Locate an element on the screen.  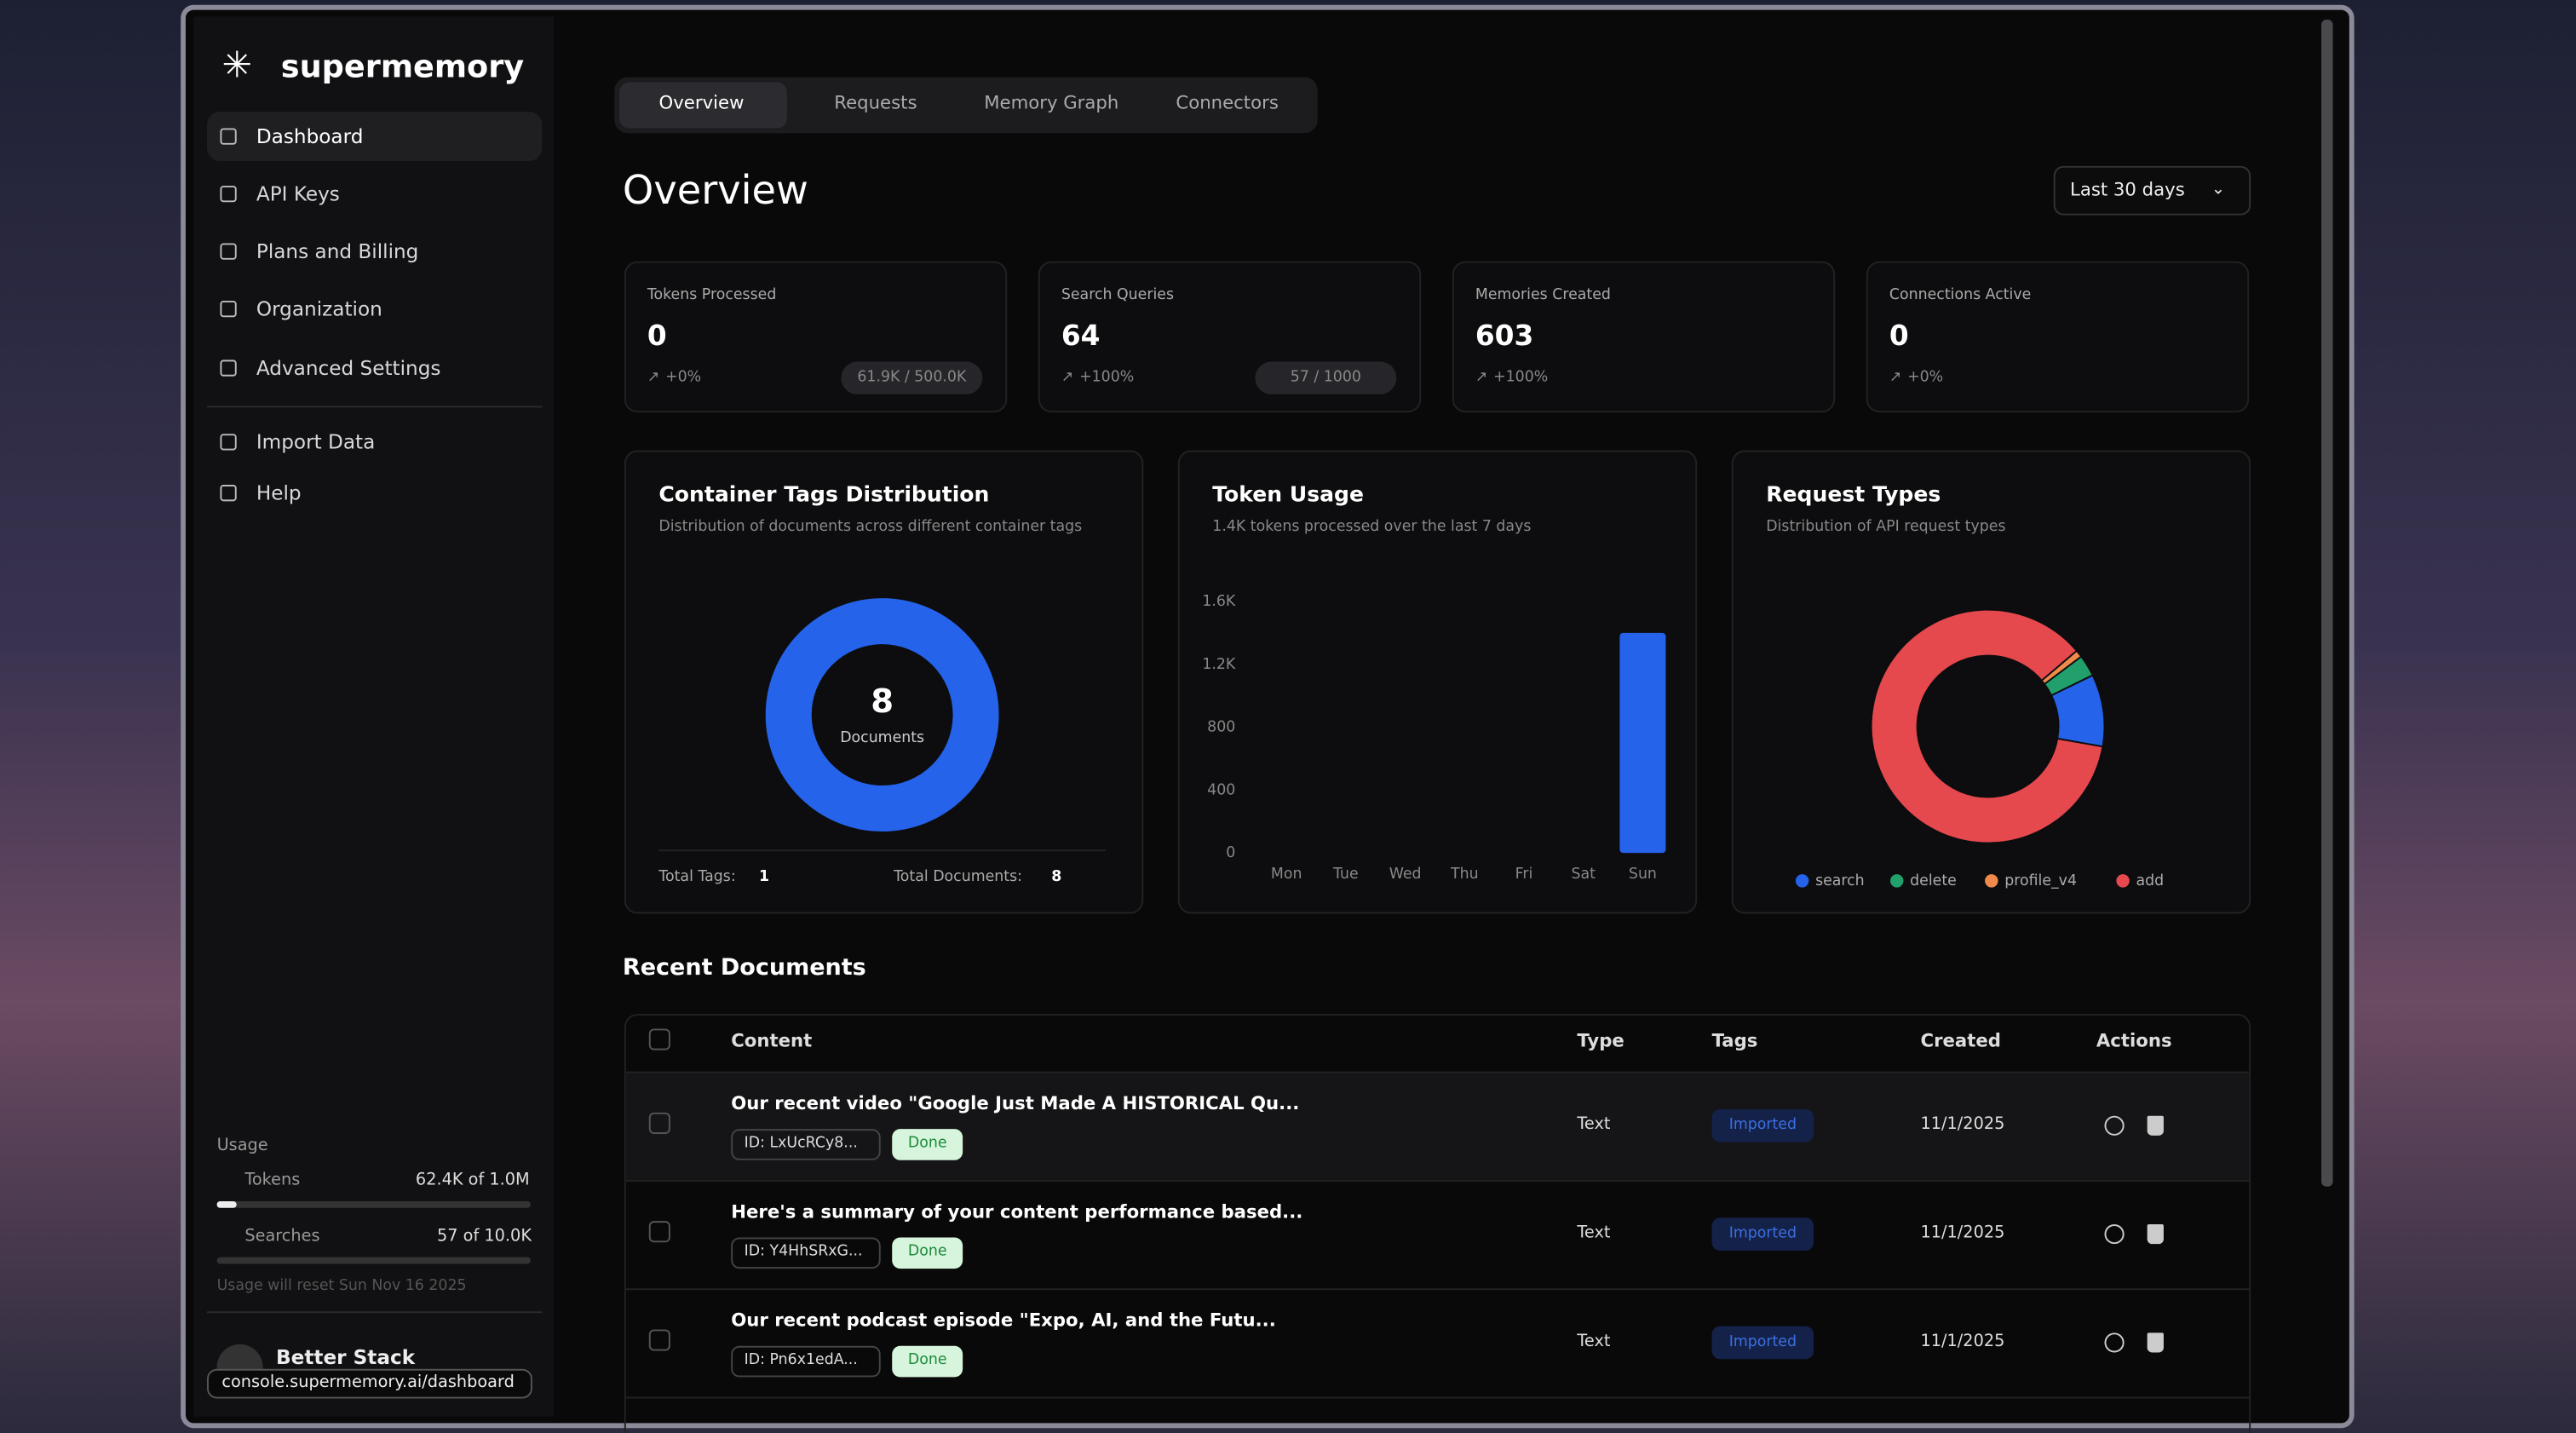
nav-item: Plans and Billing is located at coordinates (337, 251).